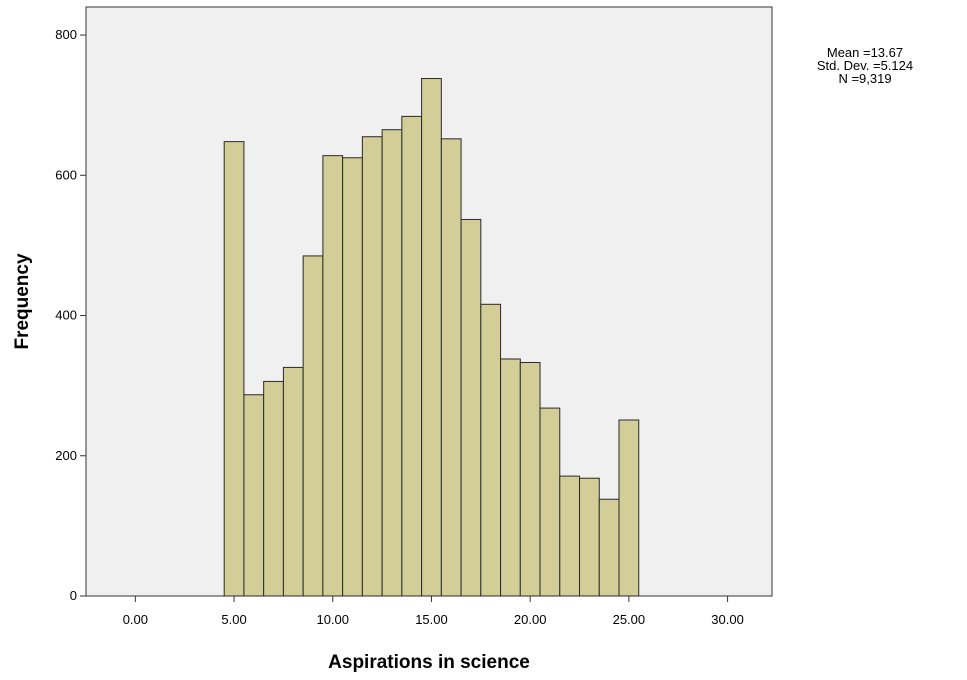 The image size is (967, 680). What do you see at coordinates (66, 315) in the screenshot?
I see `y-tick-label: 400` at bounding box center [66, 315].